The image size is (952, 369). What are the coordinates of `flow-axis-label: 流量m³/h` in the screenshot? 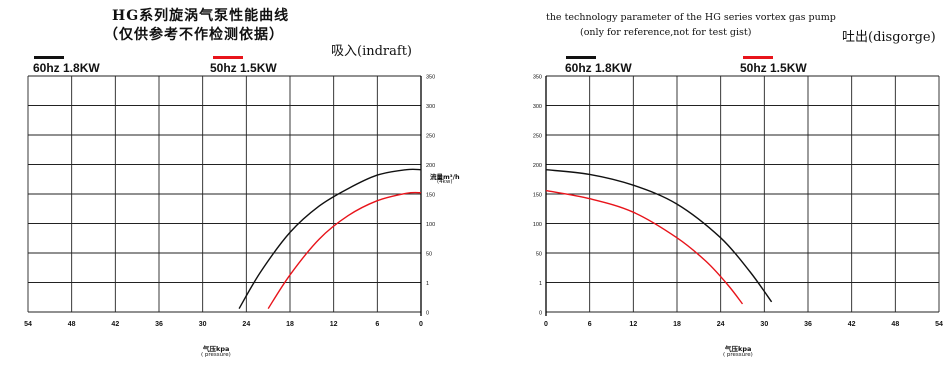 It's located at (445, 177).